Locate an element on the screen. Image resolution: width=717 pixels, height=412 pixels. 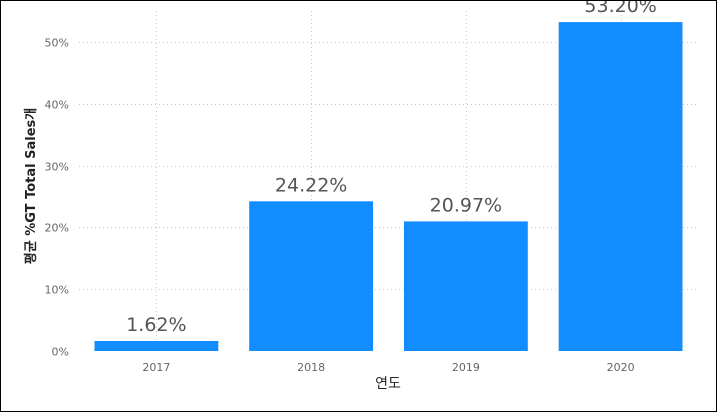
y-tick-label: 0% is located at coordinates (60, 352).